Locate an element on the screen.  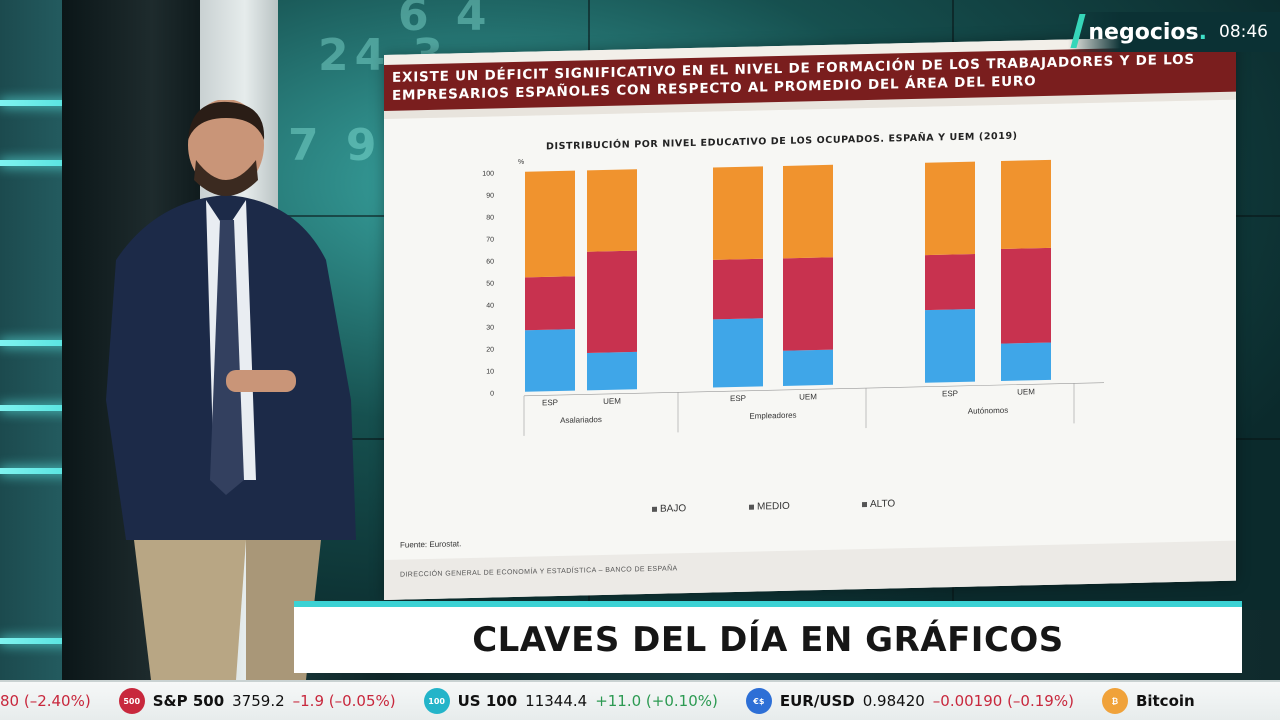
y-tick-label: 80 is located at coordinates (490, 218).